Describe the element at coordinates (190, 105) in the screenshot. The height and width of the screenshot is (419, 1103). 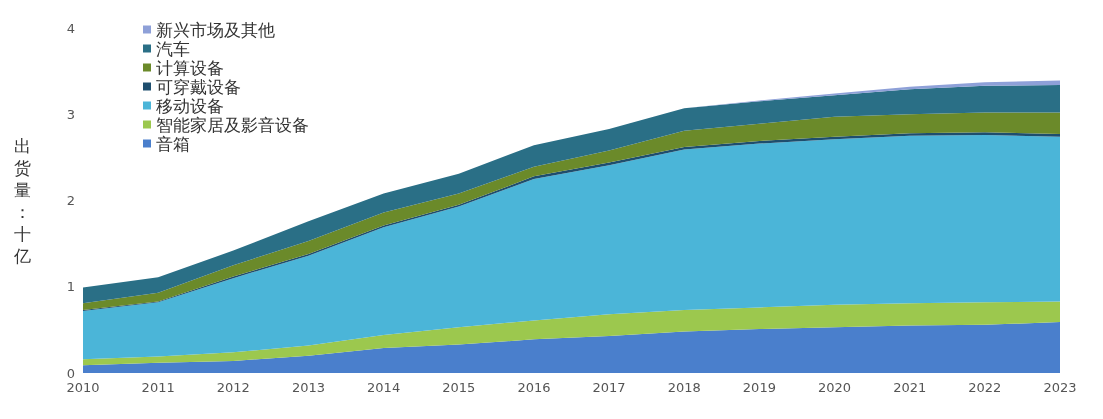
I see `legend-label: 移动设备` at that location.